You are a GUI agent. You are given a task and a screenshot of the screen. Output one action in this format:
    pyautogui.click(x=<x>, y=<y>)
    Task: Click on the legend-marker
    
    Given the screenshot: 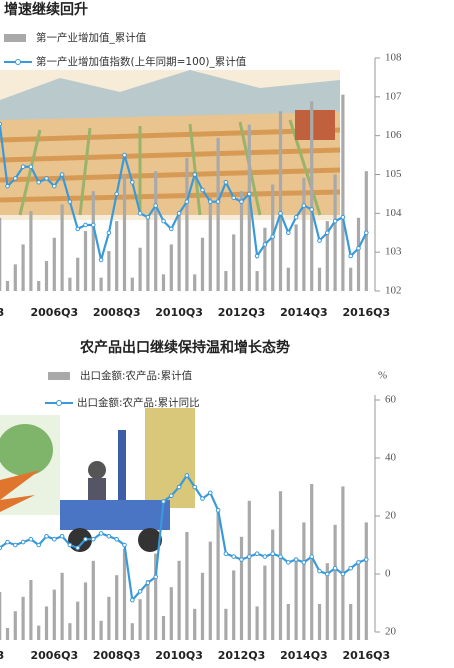 What is the action you would take?
    pyautogui.click(x=59, y=403)
    